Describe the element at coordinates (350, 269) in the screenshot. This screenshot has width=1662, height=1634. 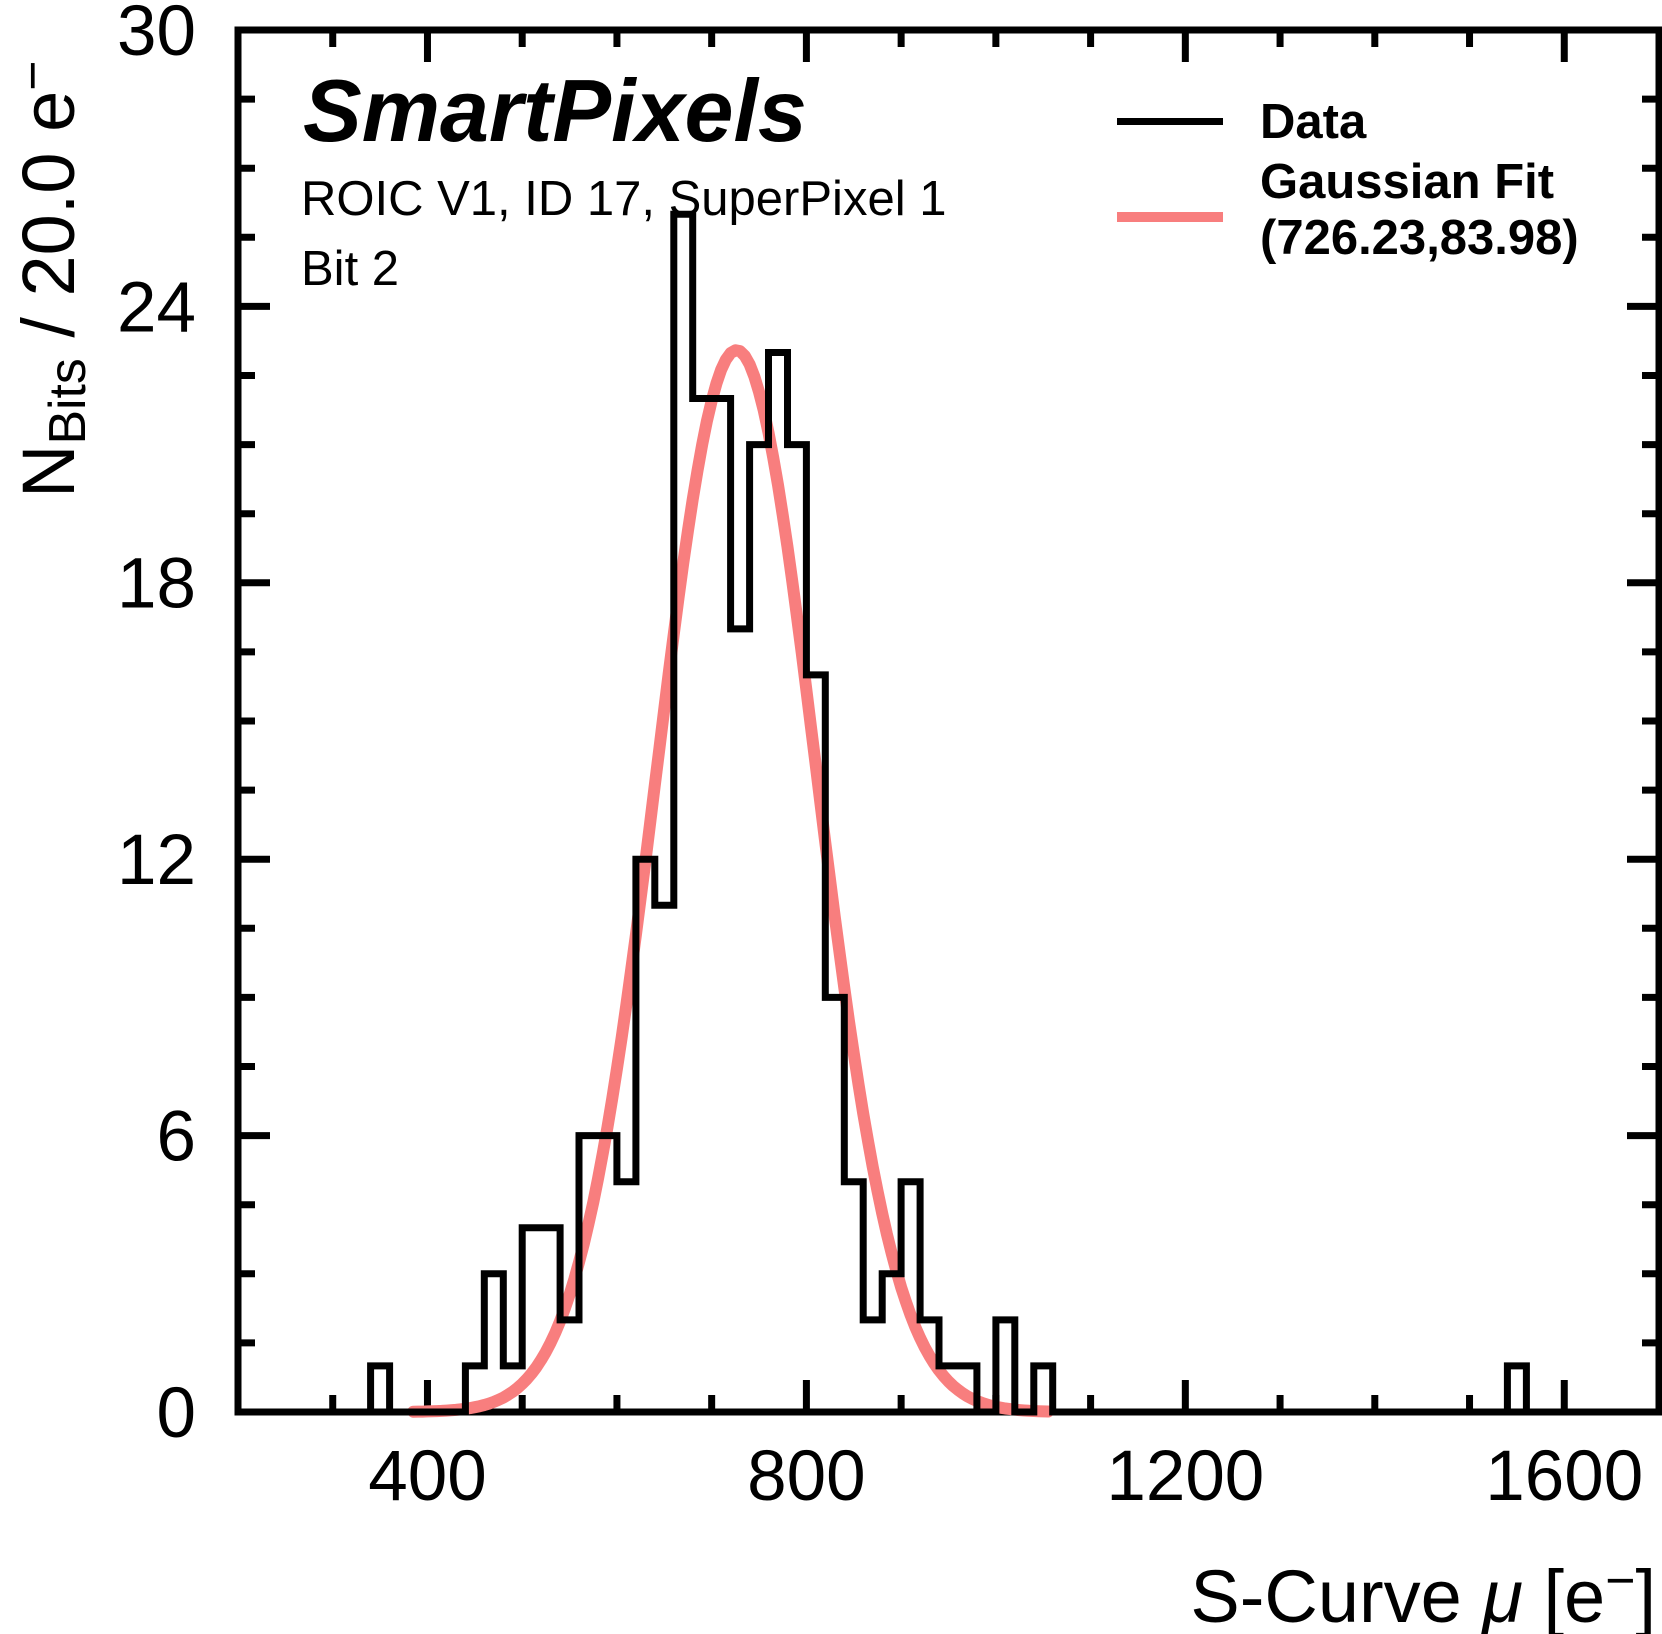
I see `plot-subtitle-bit: Bit 2` at that location.